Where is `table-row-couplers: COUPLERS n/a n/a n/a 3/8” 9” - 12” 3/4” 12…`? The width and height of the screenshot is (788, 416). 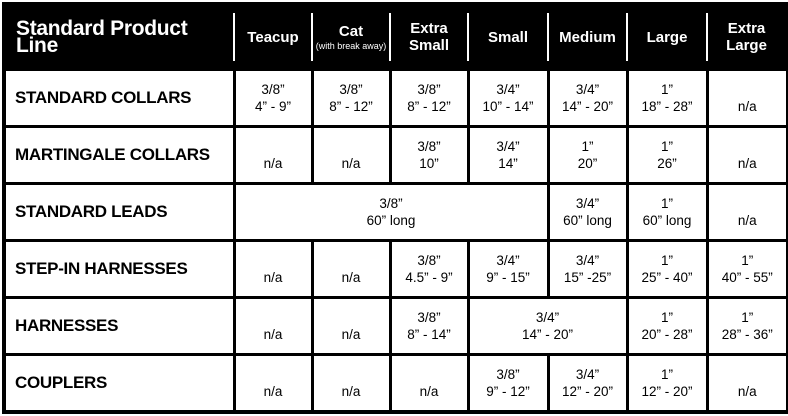
table-row-couplers: COUPLERS n/a n/a n/a 3/8” 9” - 12” 3/4” 12… is located at coordinates (395, 383).